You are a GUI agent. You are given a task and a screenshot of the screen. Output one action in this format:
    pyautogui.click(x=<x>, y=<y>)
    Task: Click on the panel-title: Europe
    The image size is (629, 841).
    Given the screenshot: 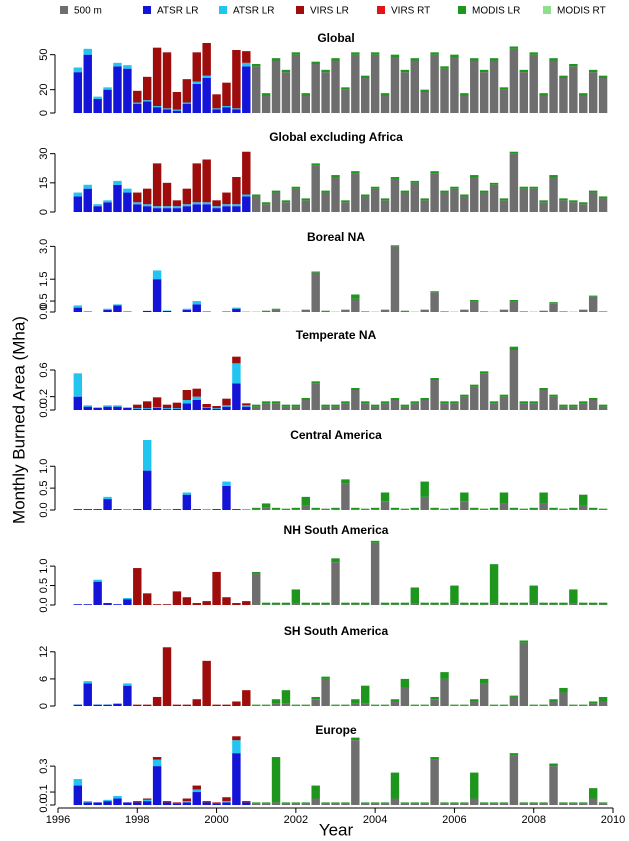 What is the action you would take?
    pyautogui.click(x=336, y=730)
    